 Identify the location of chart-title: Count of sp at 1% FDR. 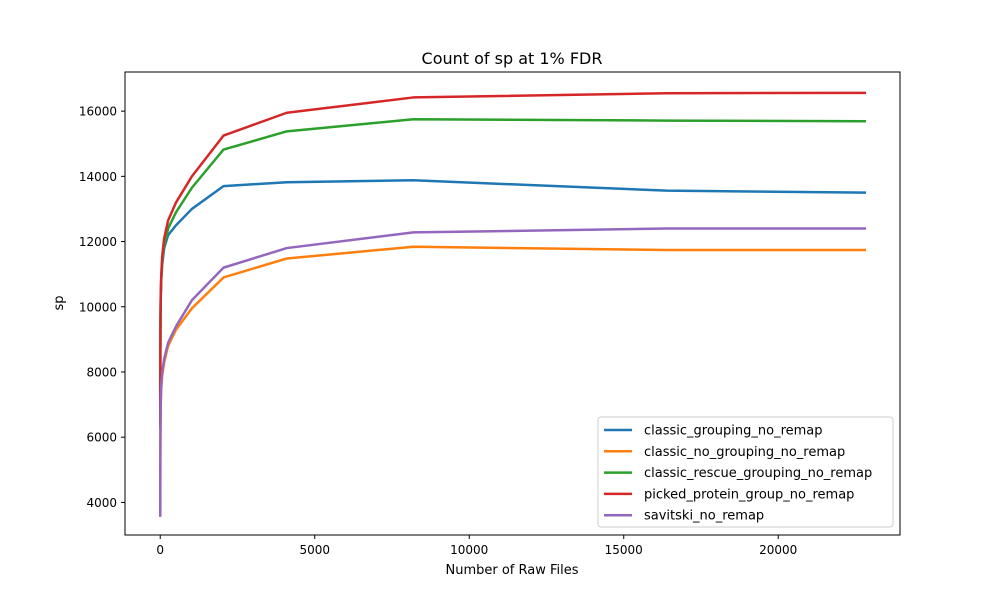
(512, 58).